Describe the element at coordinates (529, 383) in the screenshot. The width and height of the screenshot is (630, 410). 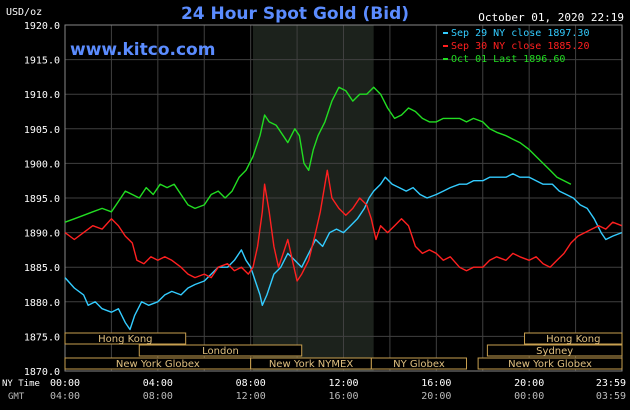
I see `x-tick-label-ny: 20:00` at that location.